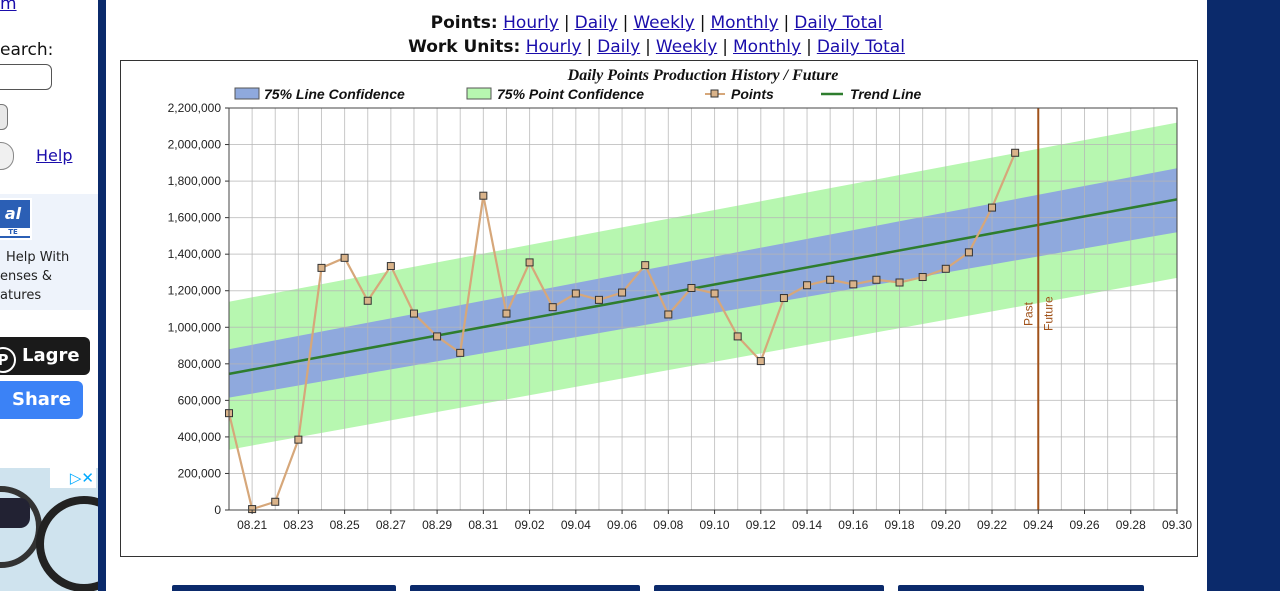  Describe the element at coordinates (464, 23) in the screenshot. I see `points-label: Points:` at that location.